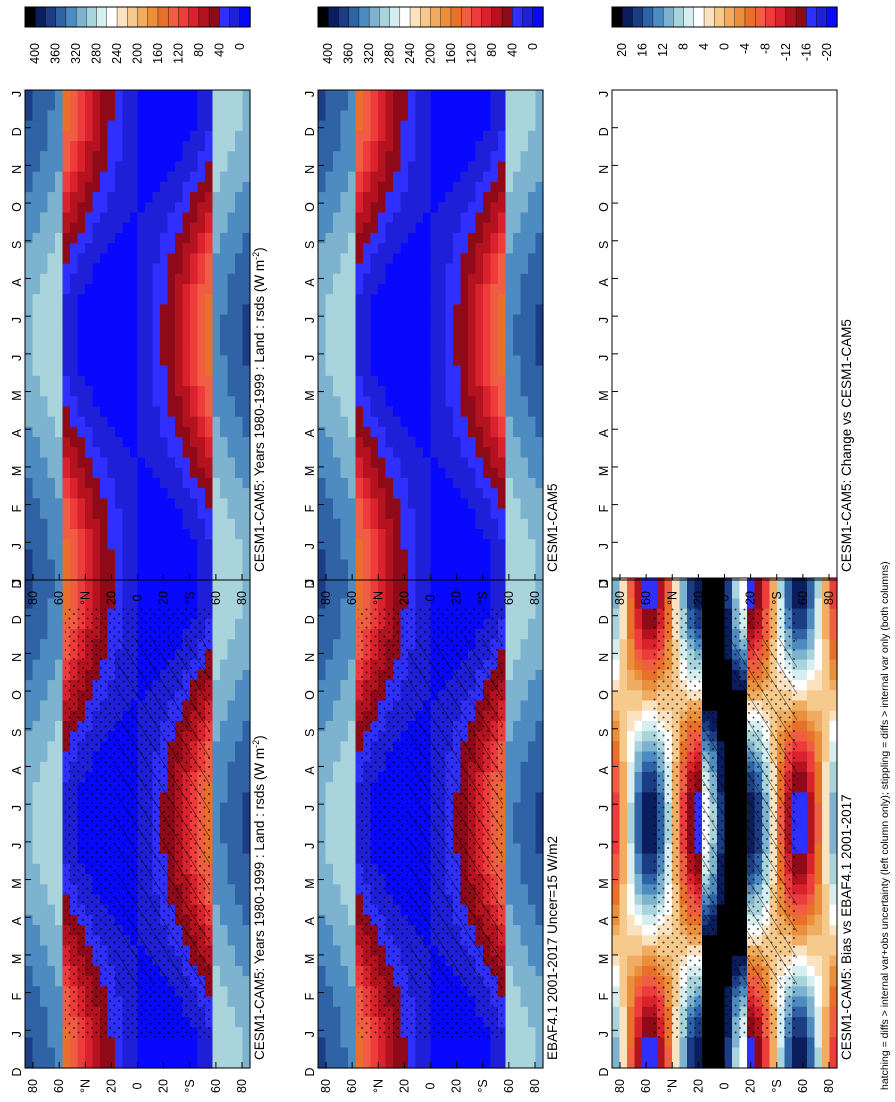  Describe the element at coordinates (138, 1085) in the screenshot. I see `lat-label: 0` at that location.